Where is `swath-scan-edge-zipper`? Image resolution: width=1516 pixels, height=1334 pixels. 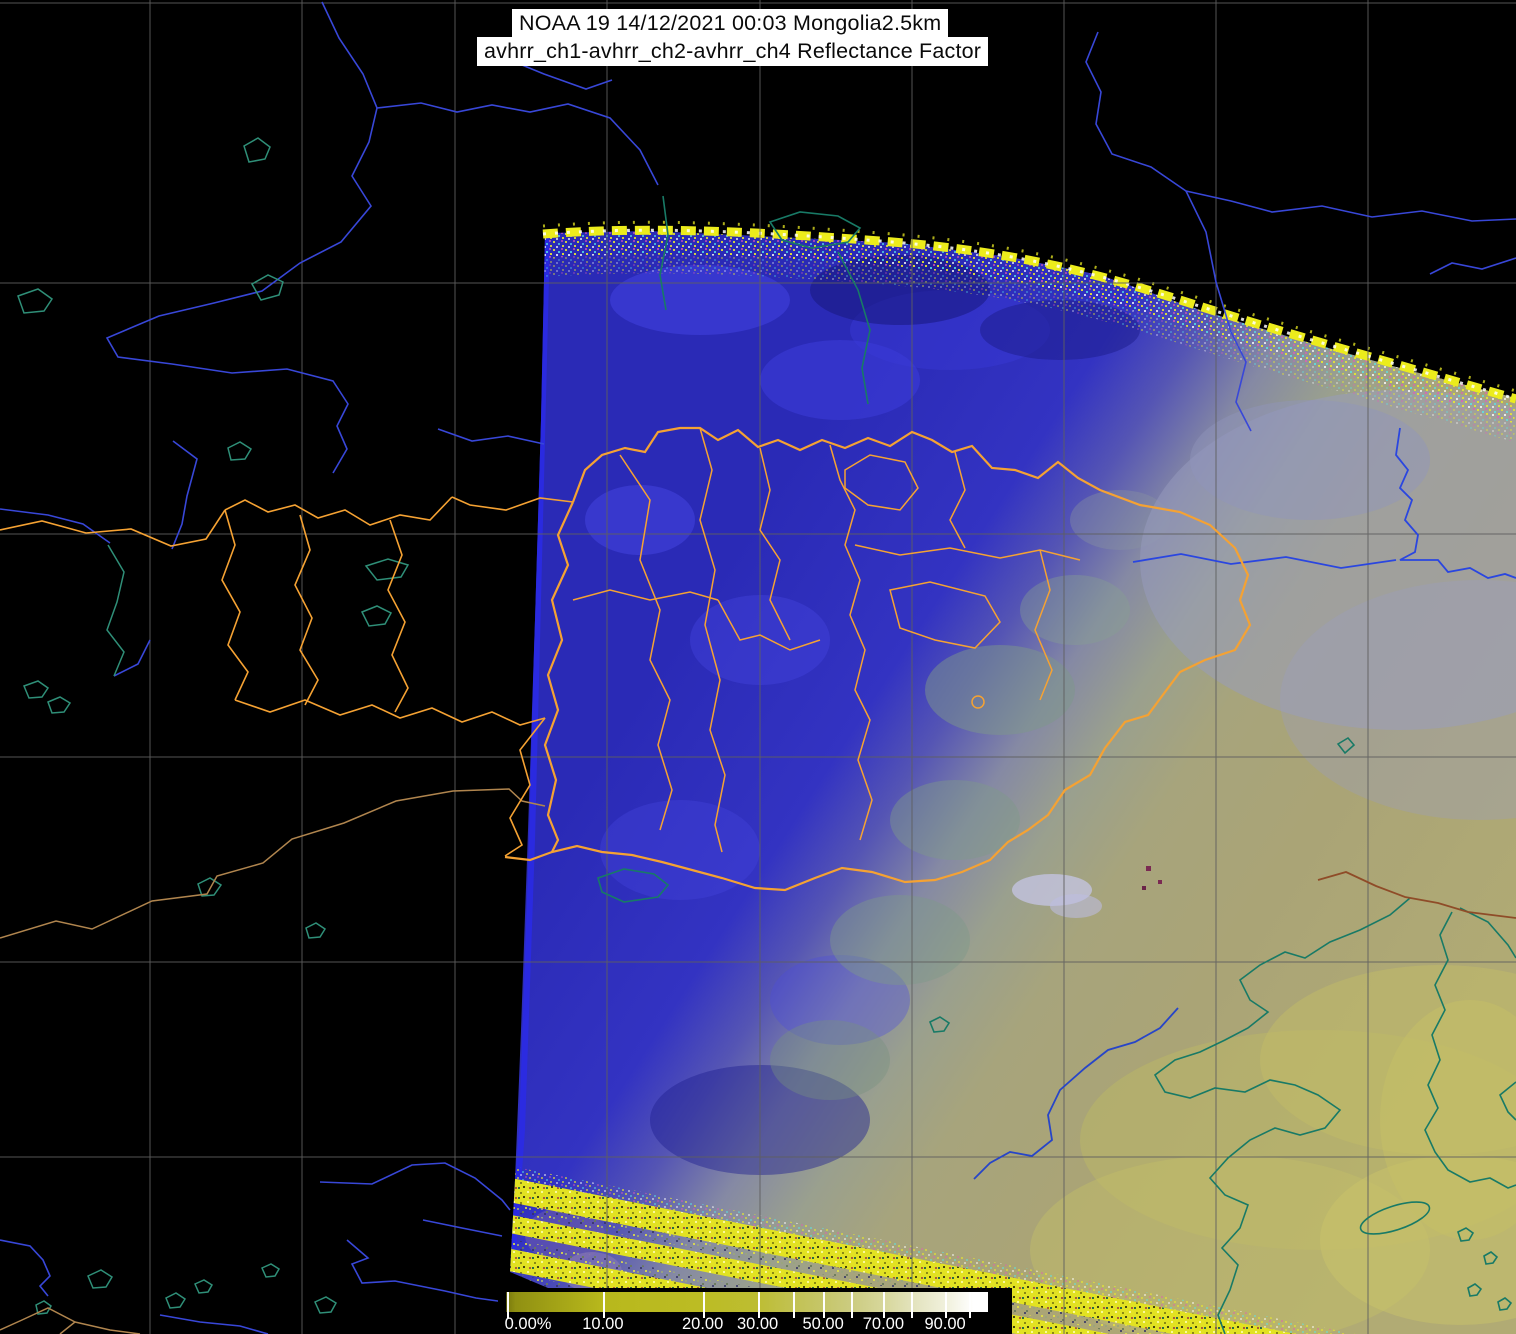
swath-scan-edge-zipper is located at coordinates (1029, 312).